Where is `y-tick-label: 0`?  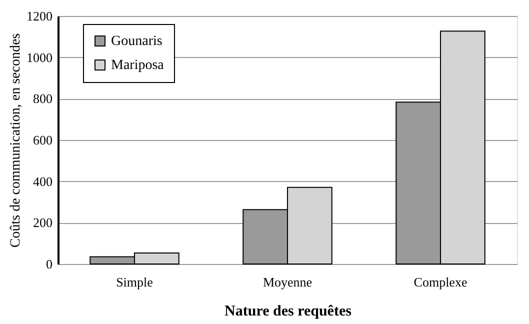 y-tick-label: 0 is located at coordinates (49, 264).